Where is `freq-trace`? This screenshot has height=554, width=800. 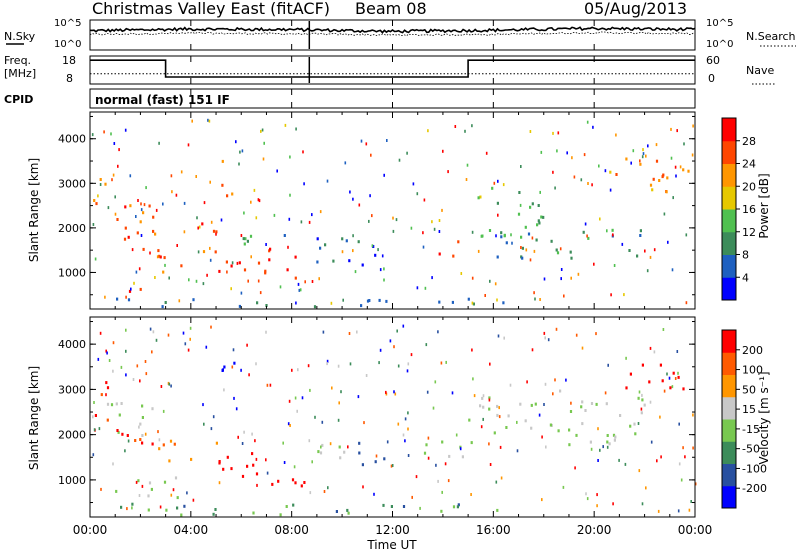
freq-trace is located at coordinates (392, 70).